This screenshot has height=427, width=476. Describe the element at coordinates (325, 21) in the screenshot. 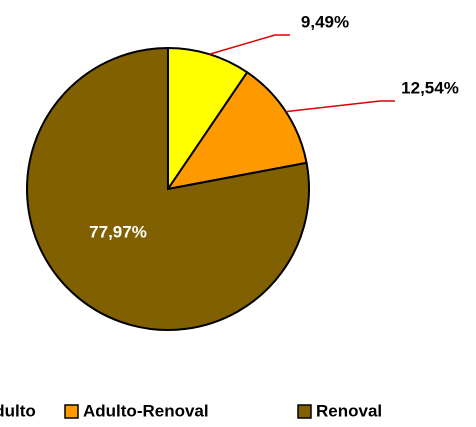

I see `data-label: 9,49%` at that location.